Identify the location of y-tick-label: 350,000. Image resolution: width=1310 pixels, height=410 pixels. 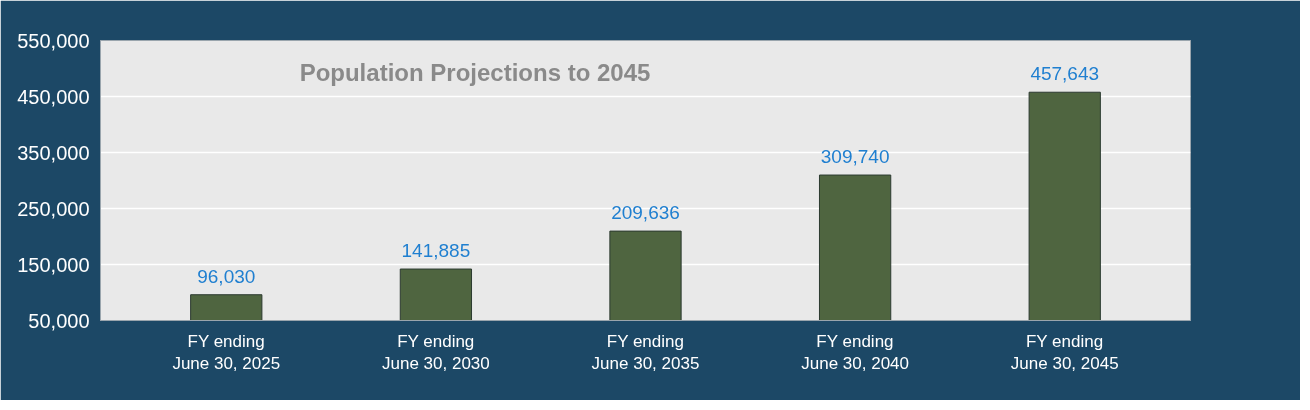
(53, 152).